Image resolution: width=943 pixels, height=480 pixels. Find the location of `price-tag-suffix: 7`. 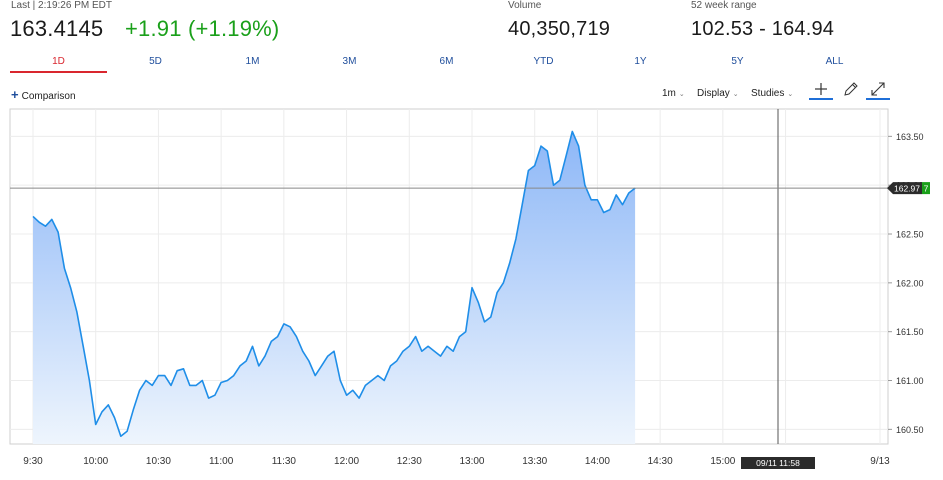

price-tag-suffix: 7 is located at coordinates (926, 189).